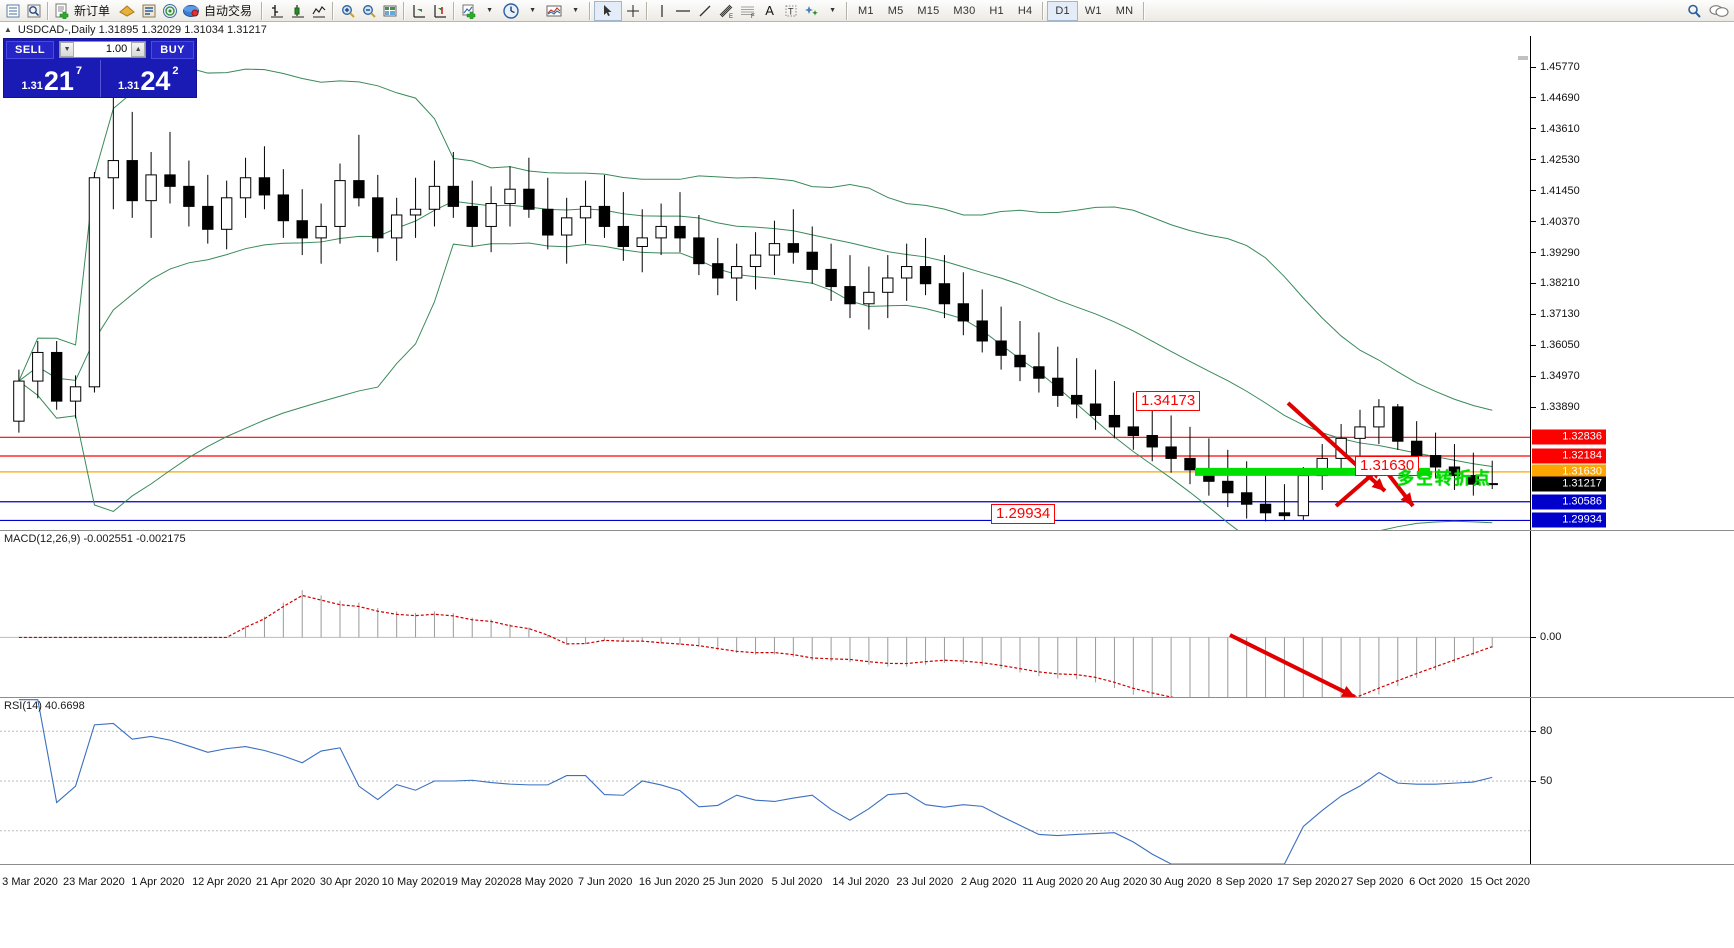 This screenshot has height=948, width=1734. What do you see at coordinates (1523, 58) in the screenshot?
I see `chart-scroll-handle` at bounding box center [1523, 58].